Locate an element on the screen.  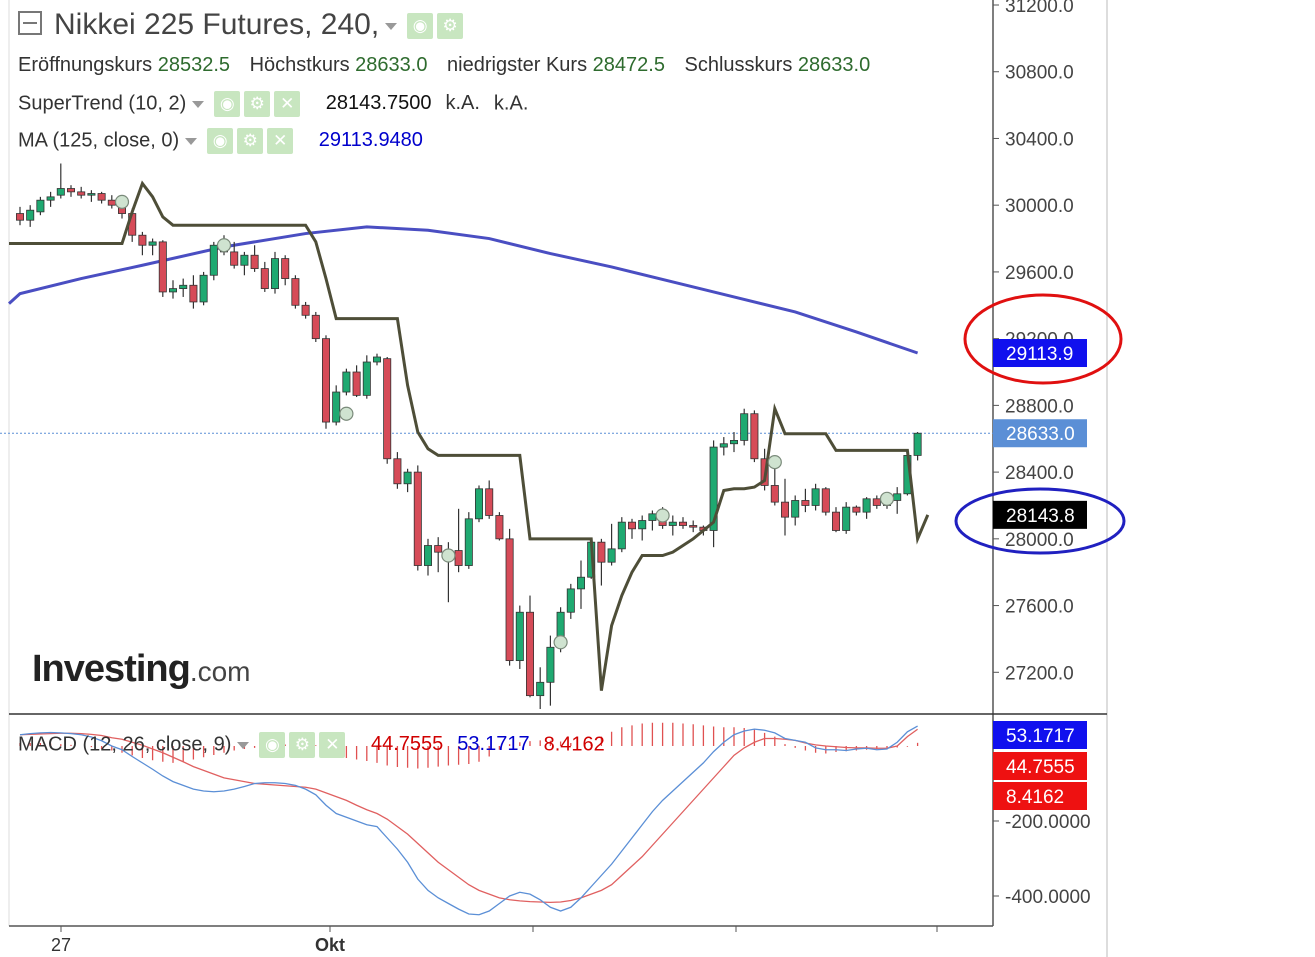
logo-suffix: .com is located at coordinates (220, 671).